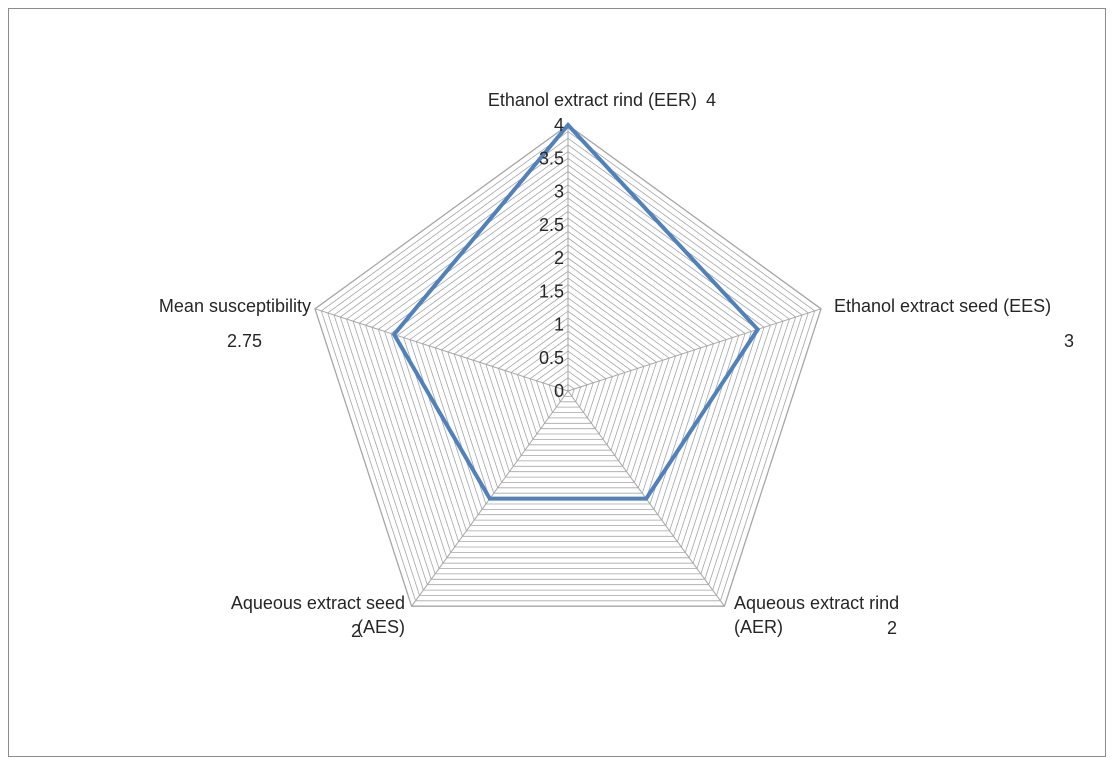  I want to click on tick-label: 1.5, so click(551, 291).